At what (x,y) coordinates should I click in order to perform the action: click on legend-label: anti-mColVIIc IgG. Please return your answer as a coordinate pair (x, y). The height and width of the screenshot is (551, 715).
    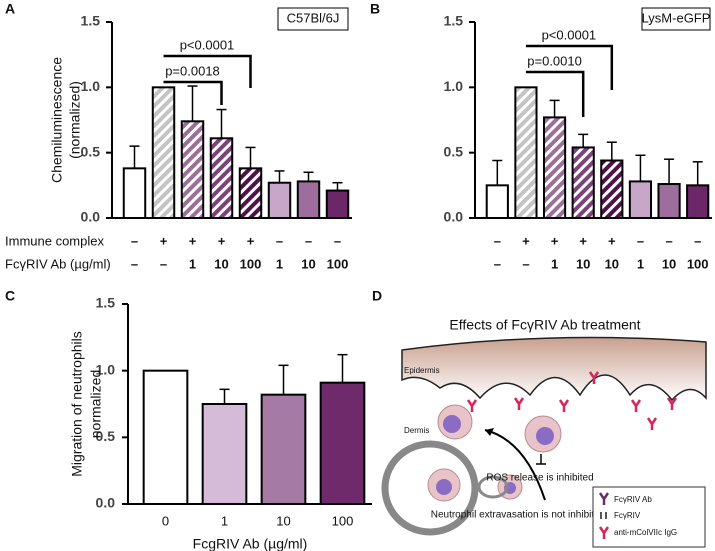
    Looking at the image, I should click on (645, 532).